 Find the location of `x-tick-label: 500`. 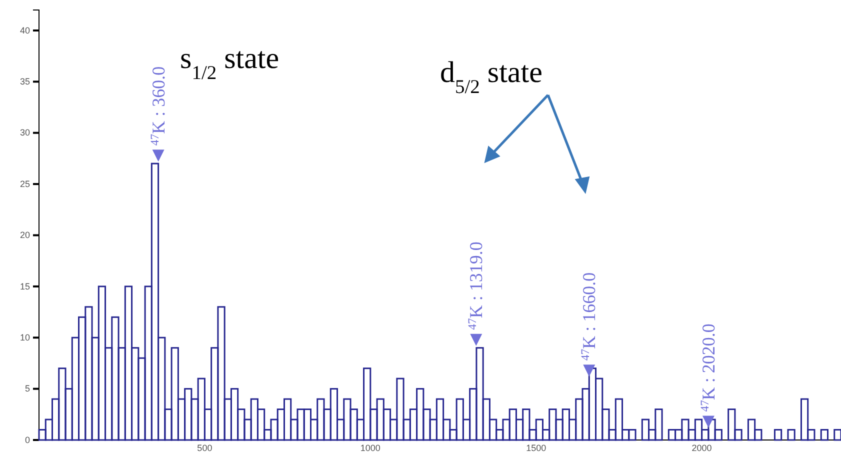

x-tick-label: 500 is located at coordinates (204, 448).